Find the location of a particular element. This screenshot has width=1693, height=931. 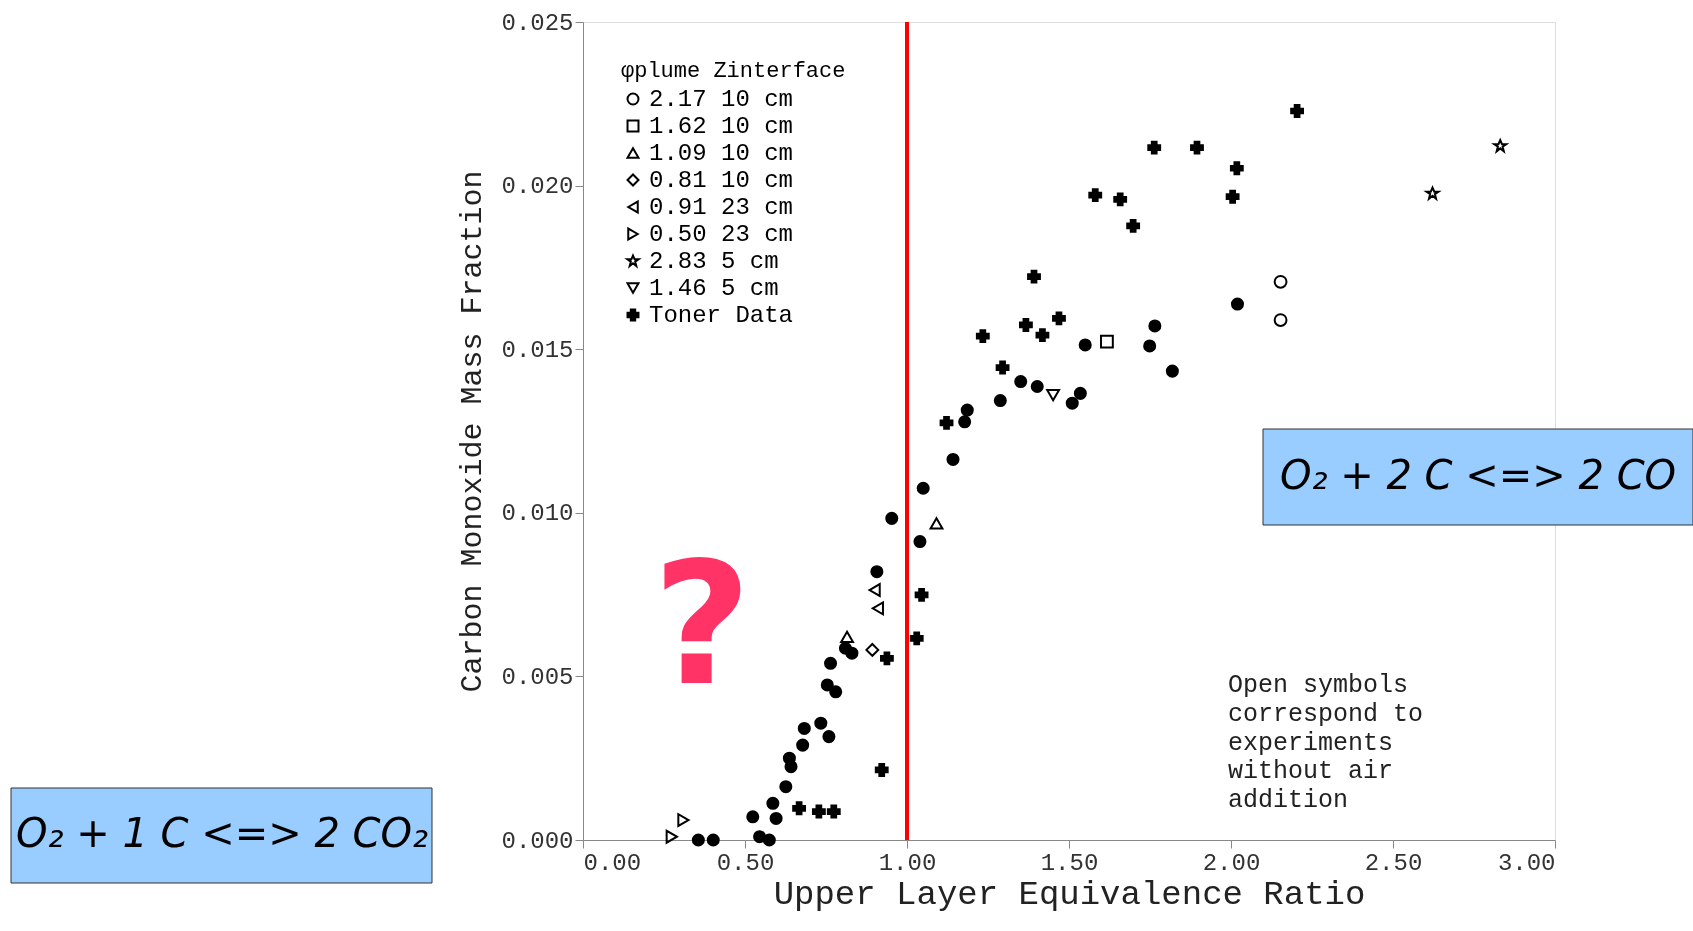

y-tick-label: 0.005 is located at coordinates (537, 677).